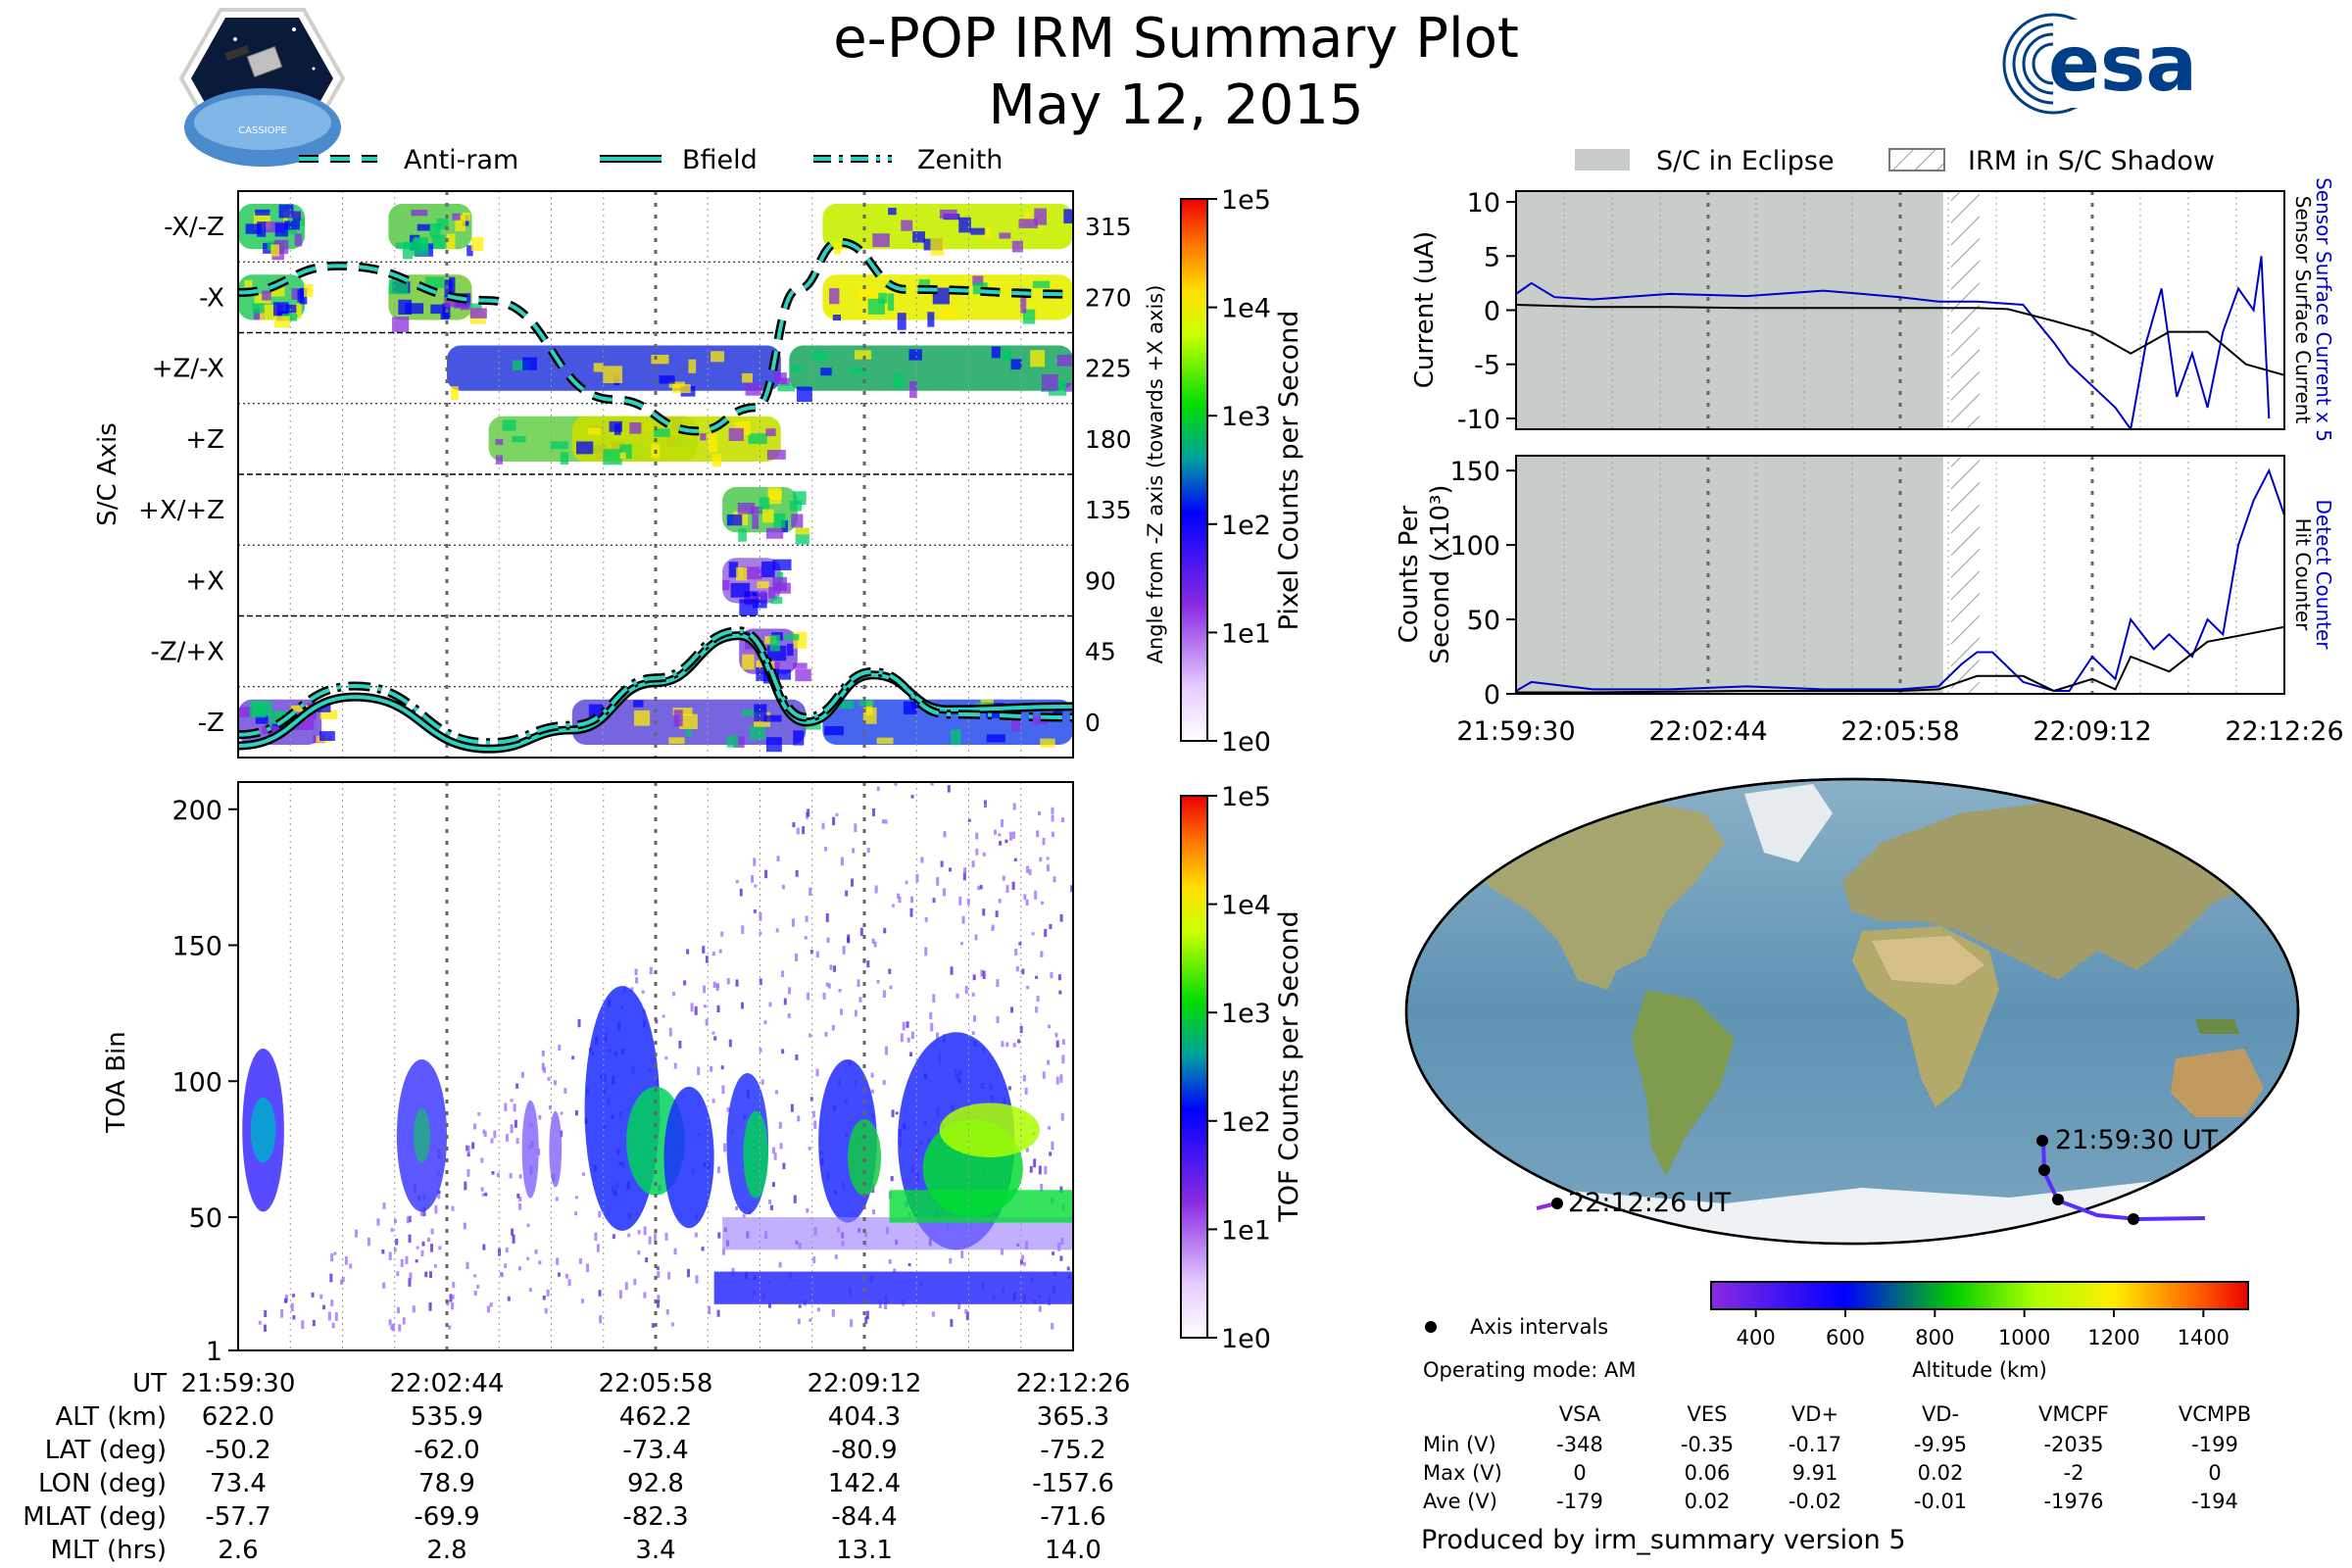 This screenshot has width=2352, height=1568. What do you see at coordinates (446, 1517) in the screenshot?
I see `time-cell: -69.9` at bounding box center [446, 1517].